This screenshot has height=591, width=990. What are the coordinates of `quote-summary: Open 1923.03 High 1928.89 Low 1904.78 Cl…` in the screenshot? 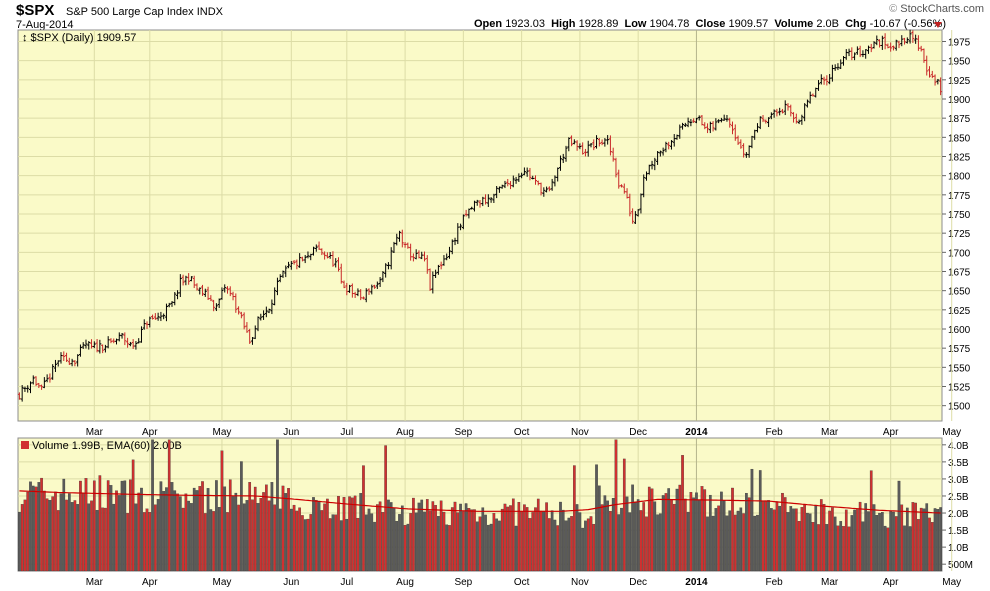 It's located at (710, 24).